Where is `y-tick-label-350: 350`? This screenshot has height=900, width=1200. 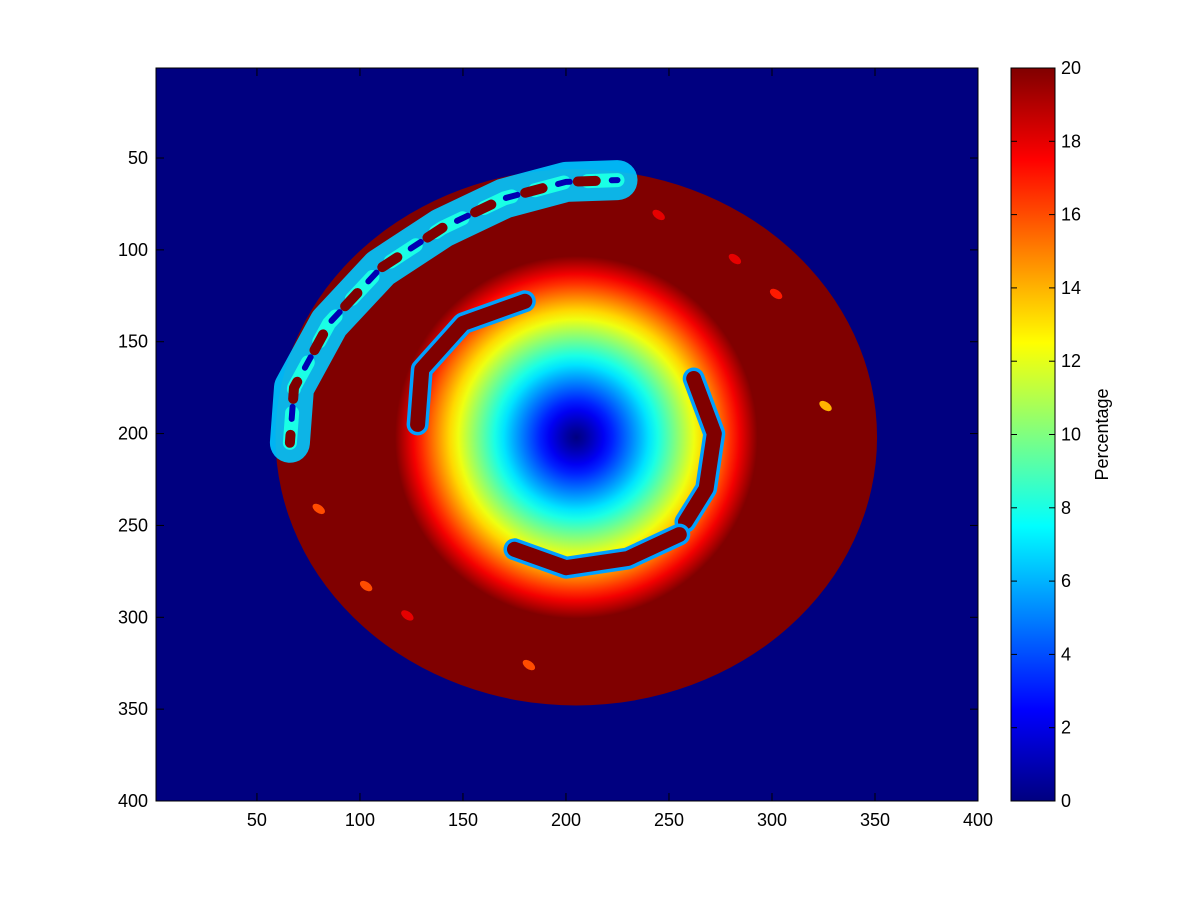
y-tick-label-350: 350 is located at coordinates (133, 709).